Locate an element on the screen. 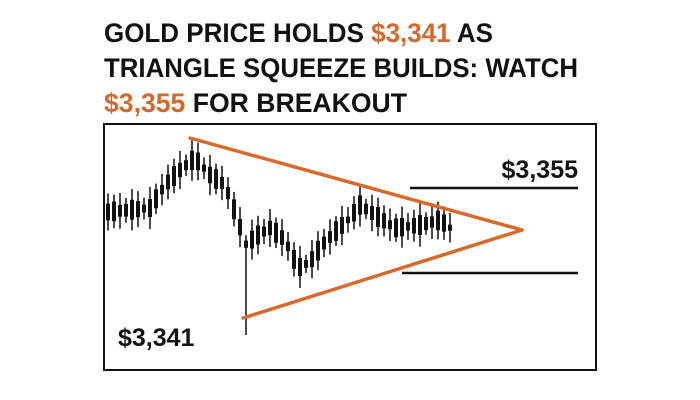 This screenshot has width=700, height=400. headline-price: $3,341 is located at coordinates (411, 33).